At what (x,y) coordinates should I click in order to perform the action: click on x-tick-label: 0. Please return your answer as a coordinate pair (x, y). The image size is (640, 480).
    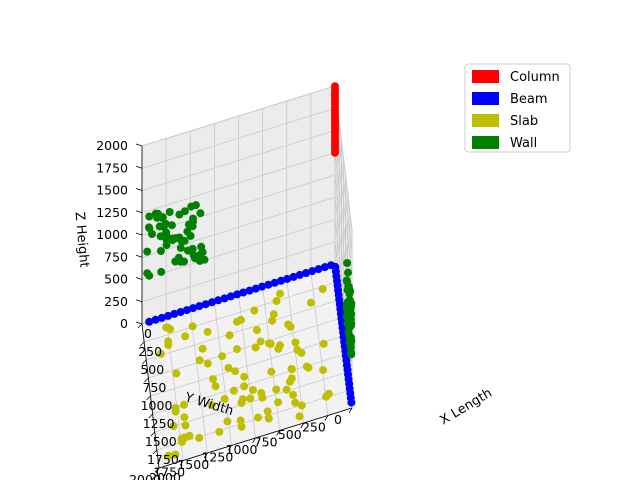
    Looking at the image, I should click on (148, 333).